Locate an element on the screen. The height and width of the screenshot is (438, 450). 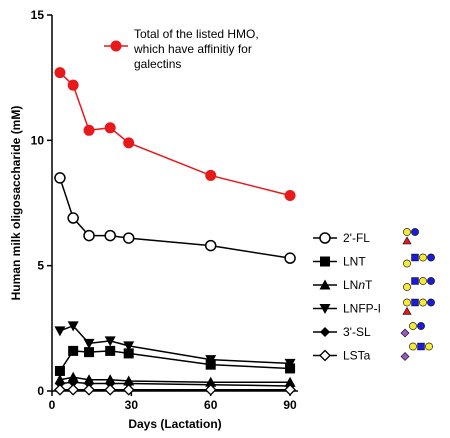
legend-item: 3'-SL is located at coordinates (369, 330).